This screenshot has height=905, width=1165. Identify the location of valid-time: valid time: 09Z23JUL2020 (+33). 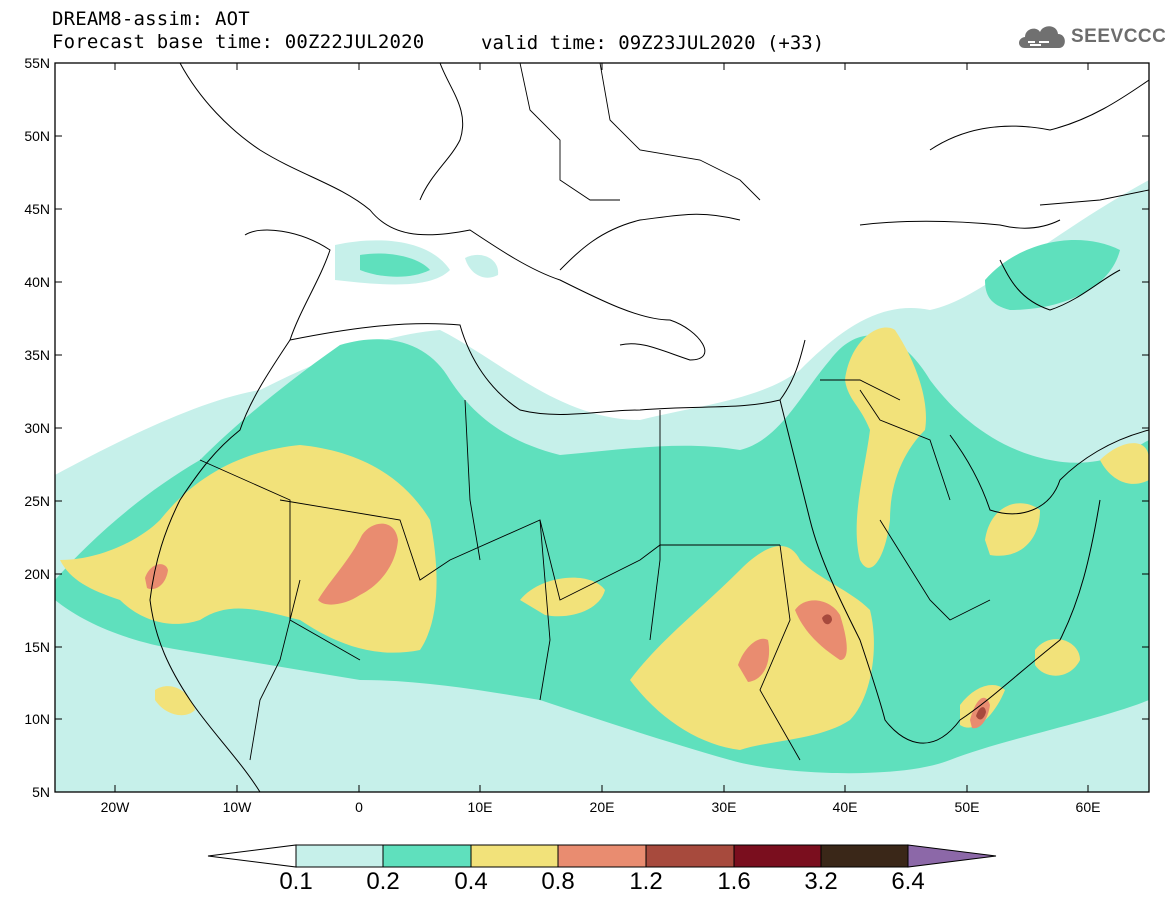
(653, 43).